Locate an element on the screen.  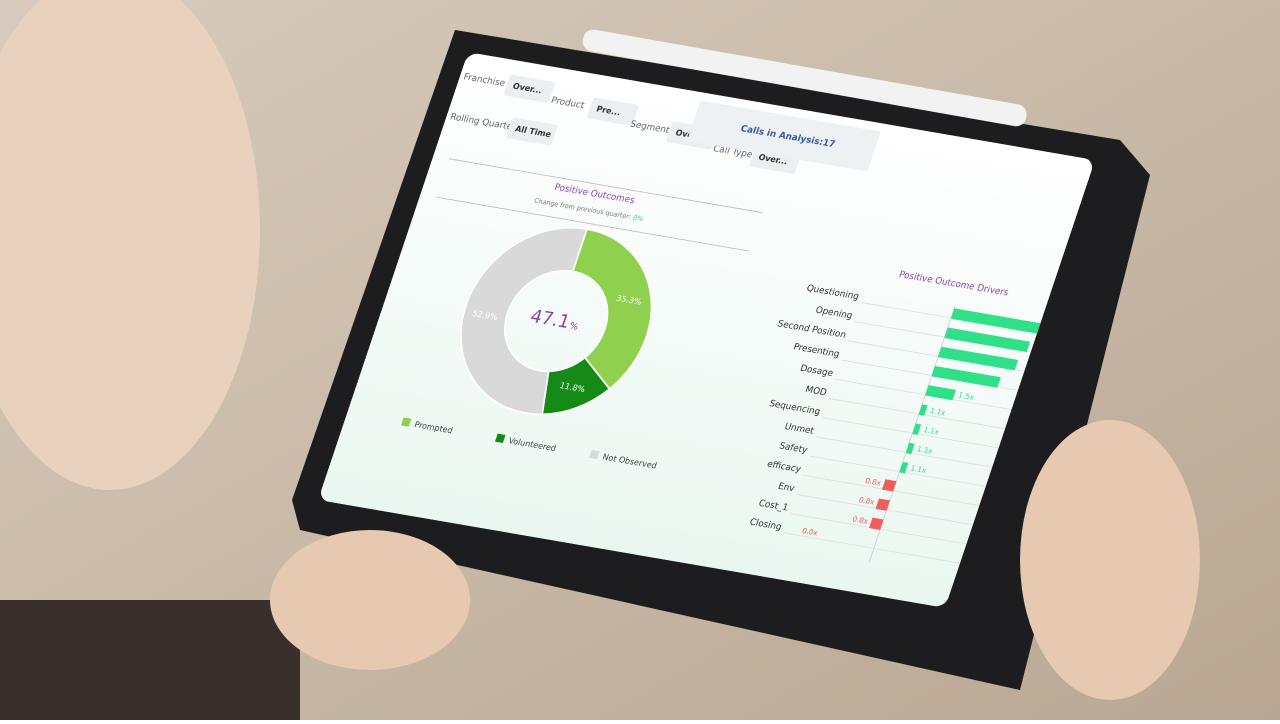
slice-label: 52.9% is located at coordinates (485, 315).